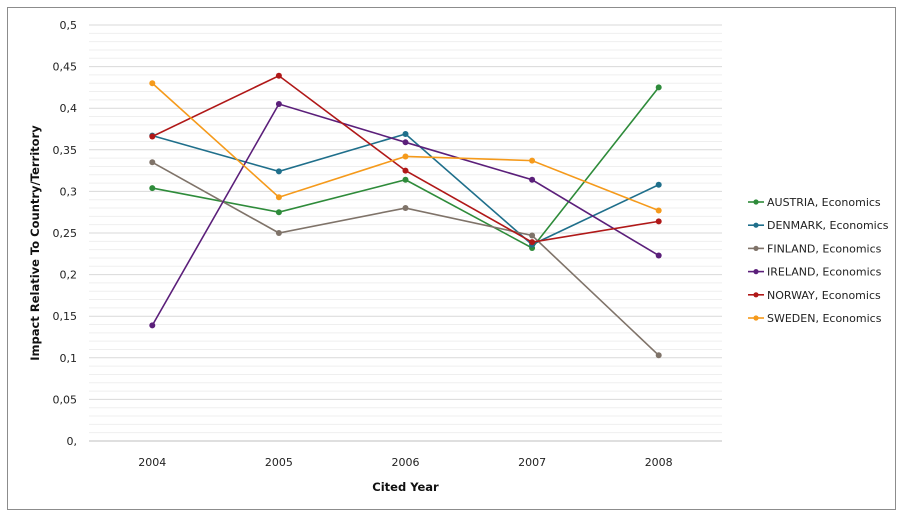 This screenshot has height=512, width=899. Describe the element at coordinates (659, 462) in the screenshot. I see `x-tick-label: 2008` at that location.